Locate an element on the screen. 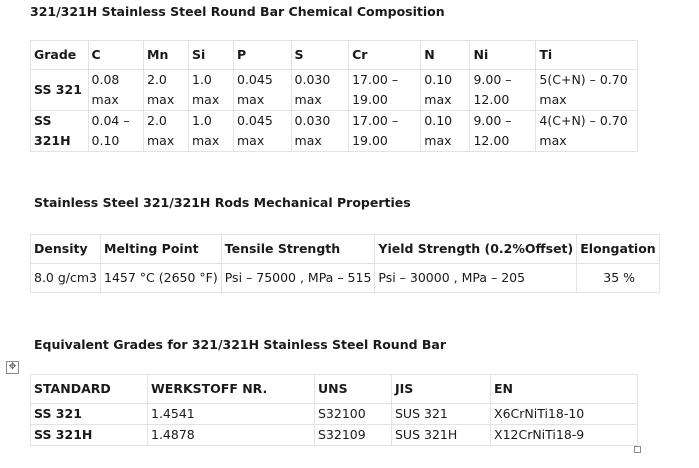  header-elongation: Elongation is located at coordinates (618, 249).